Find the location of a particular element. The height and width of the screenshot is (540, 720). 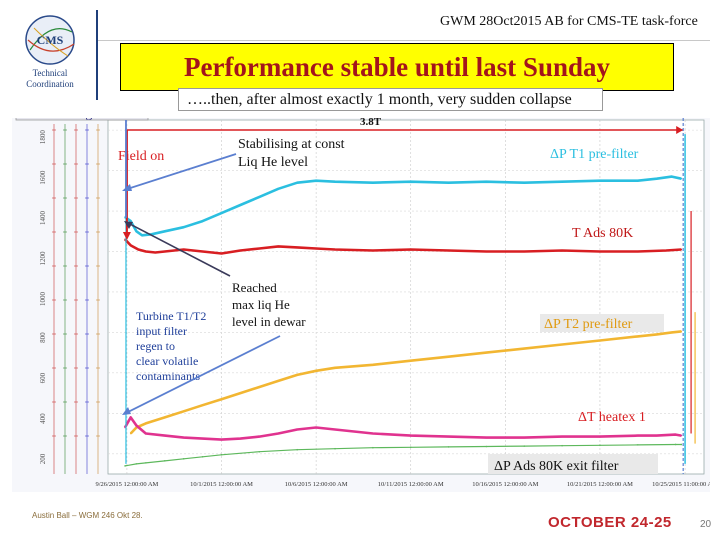

y-tick-label: 800 is located at coordinates (43, 337).